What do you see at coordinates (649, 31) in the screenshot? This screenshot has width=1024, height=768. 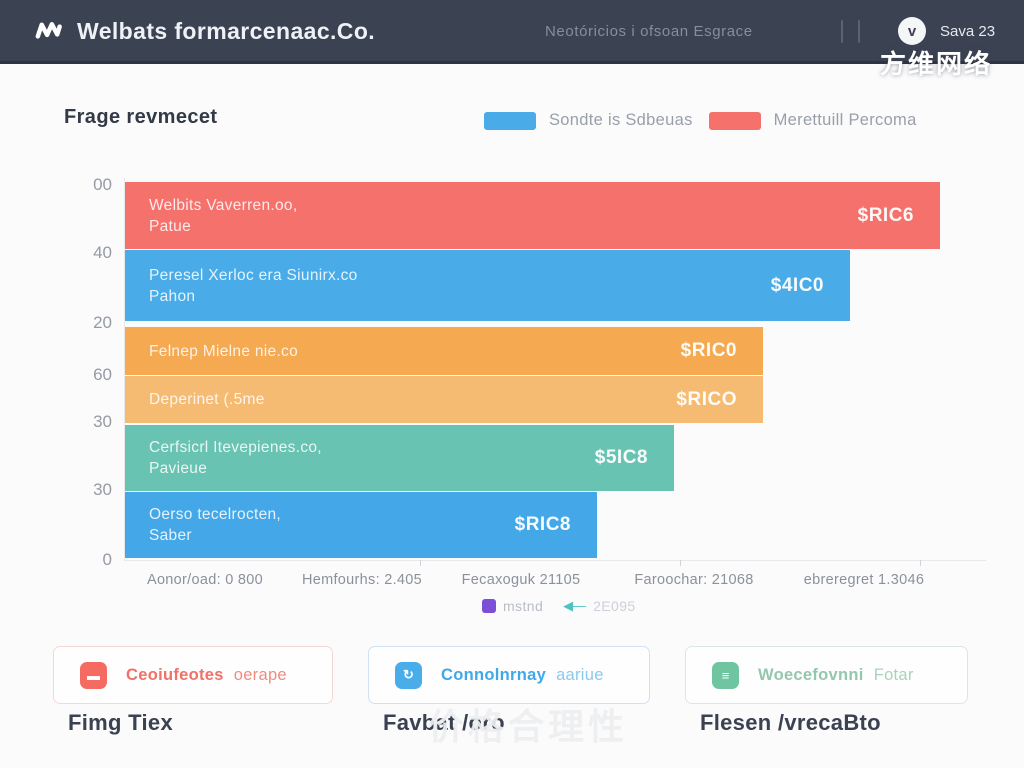 I see `header-nav-text: Neotóricios i ofsoan Esgrace` at bounding box center [649, 31].